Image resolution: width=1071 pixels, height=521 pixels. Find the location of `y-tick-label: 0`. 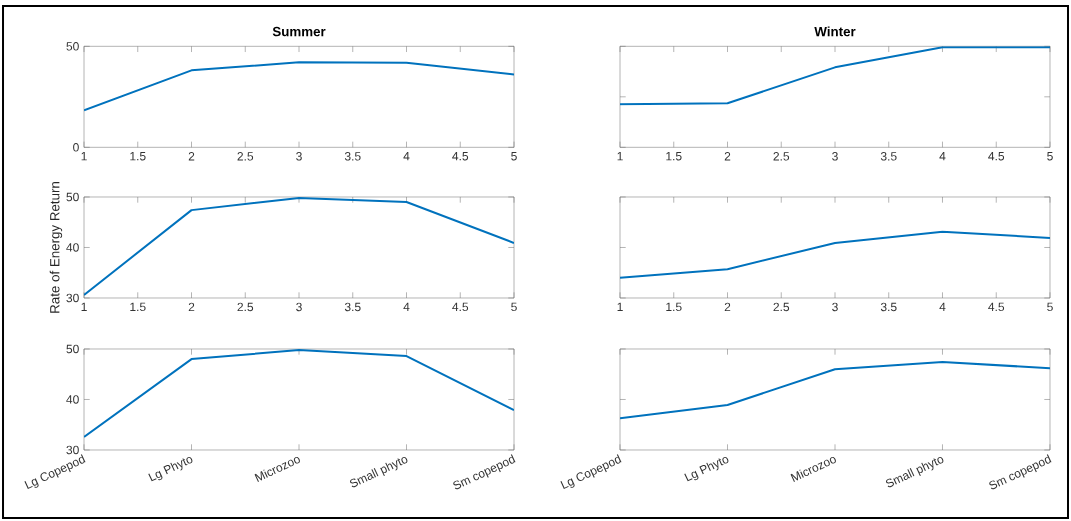

y-tick-label: 0 is located at coordinates (76, 147).